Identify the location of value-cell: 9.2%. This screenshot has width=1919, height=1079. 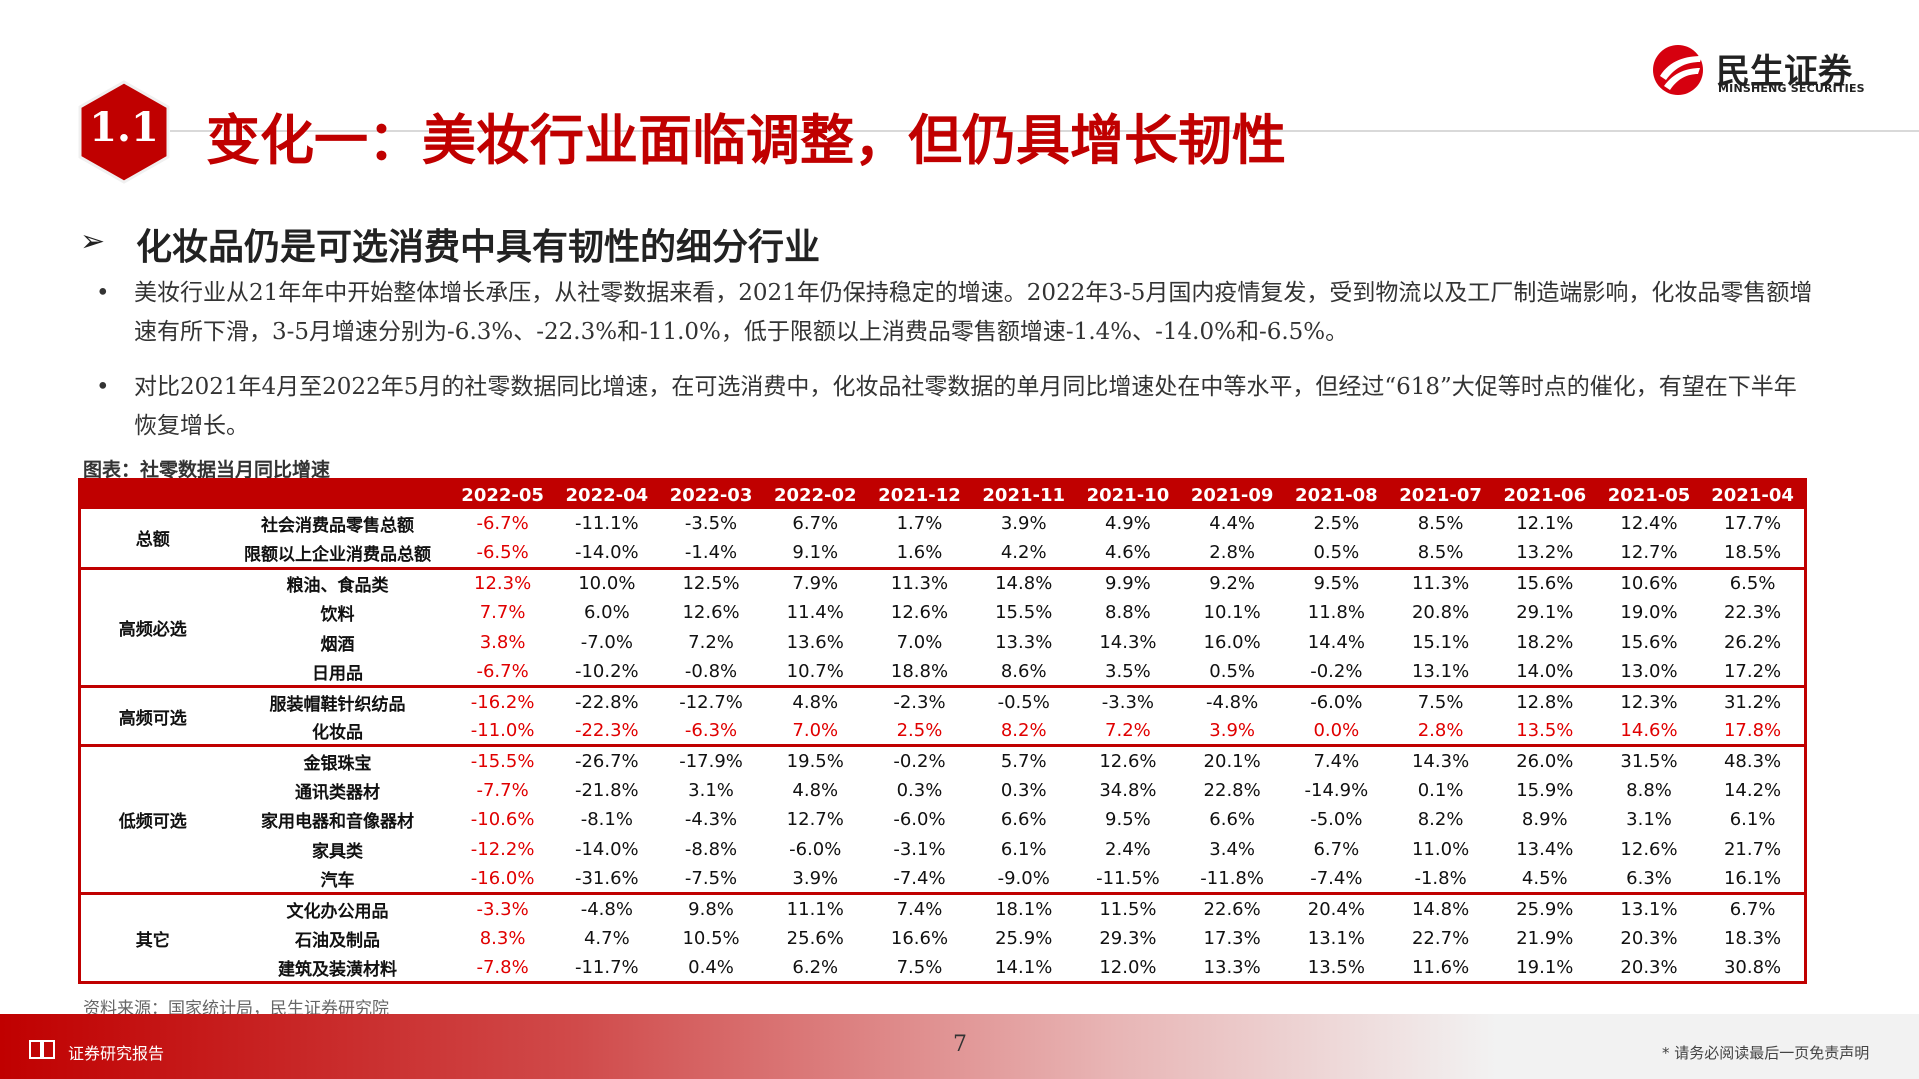
(1232, 582).